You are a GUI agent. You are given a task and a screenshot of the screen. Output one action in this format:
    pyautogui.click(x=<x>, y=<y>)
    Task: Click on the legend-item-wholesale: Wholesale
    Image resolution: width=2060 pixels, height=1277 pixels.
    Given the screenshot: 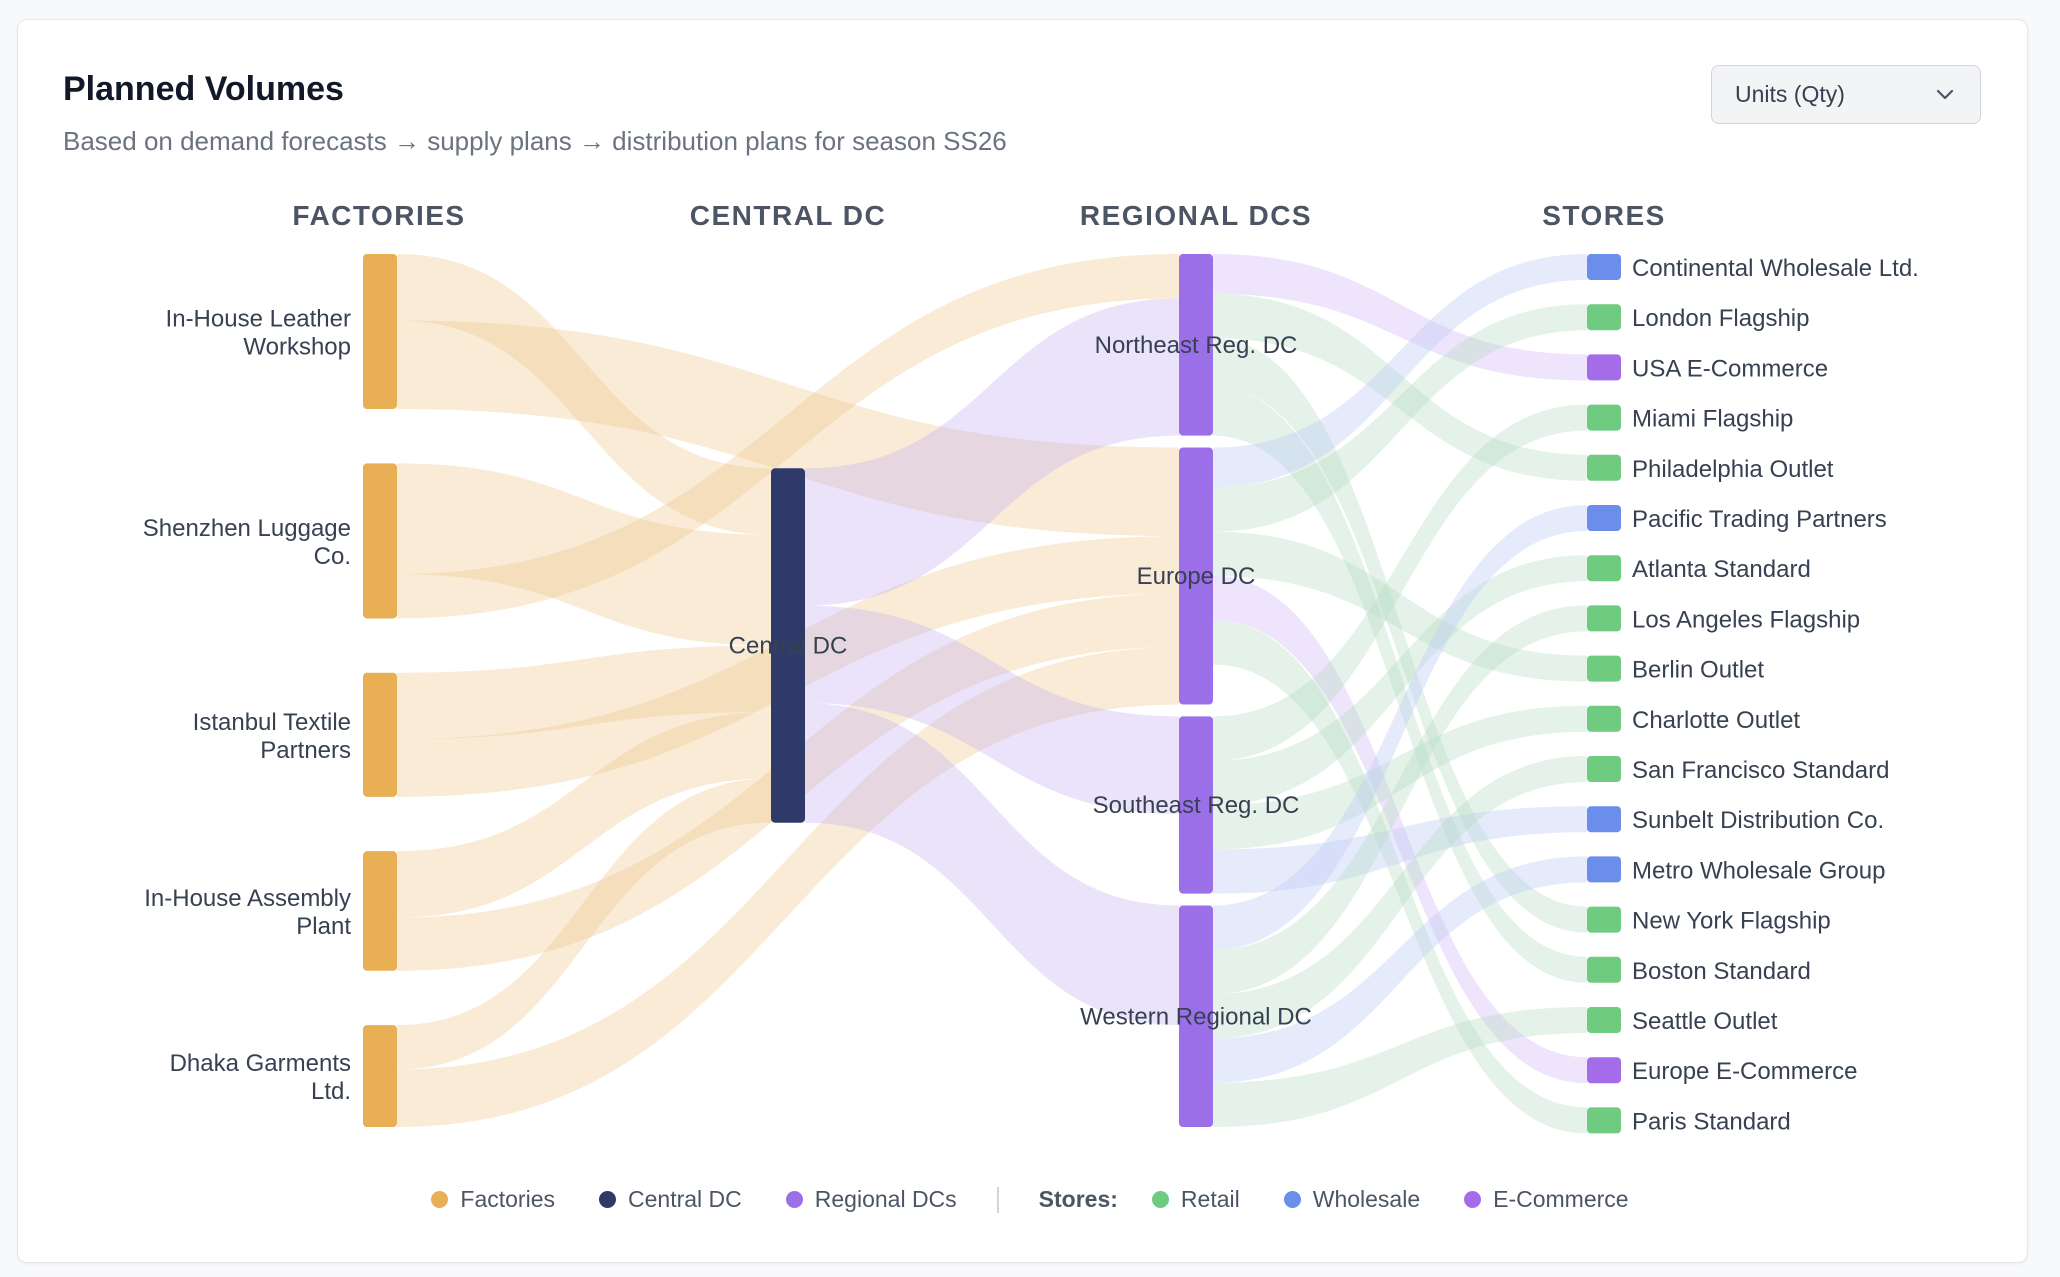 What is the action you would take?
    pyautogui.click(x=1351, y=1199)
    